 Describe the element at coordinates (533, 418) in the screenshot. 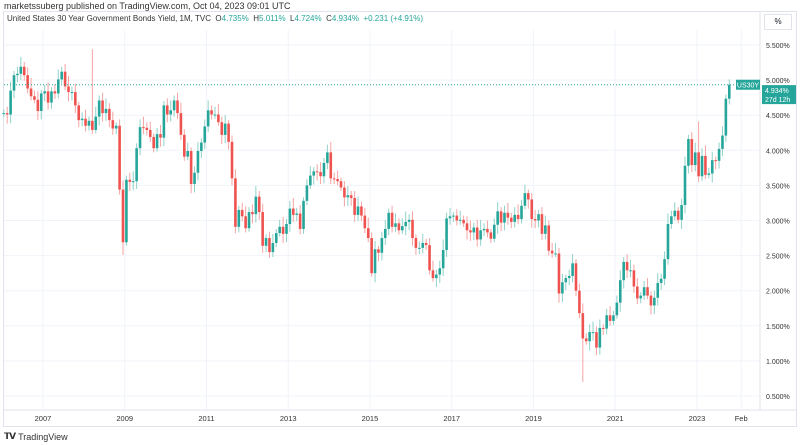

I see `x-tick-label: 2019` at that location.